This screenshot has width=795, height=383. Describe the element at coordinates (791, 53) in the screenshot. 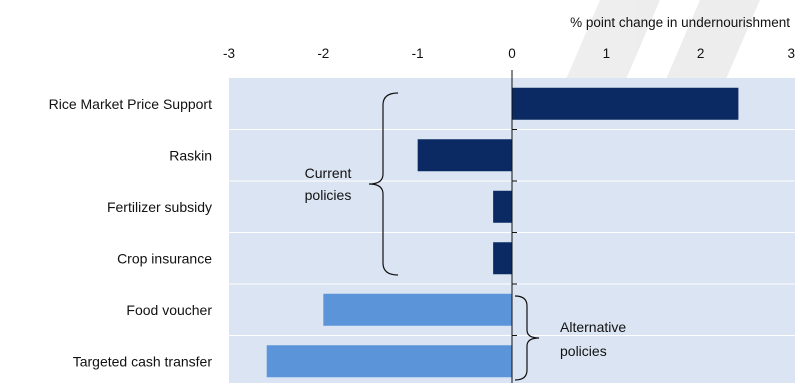

I see `x-tick-label: 3` at that location.